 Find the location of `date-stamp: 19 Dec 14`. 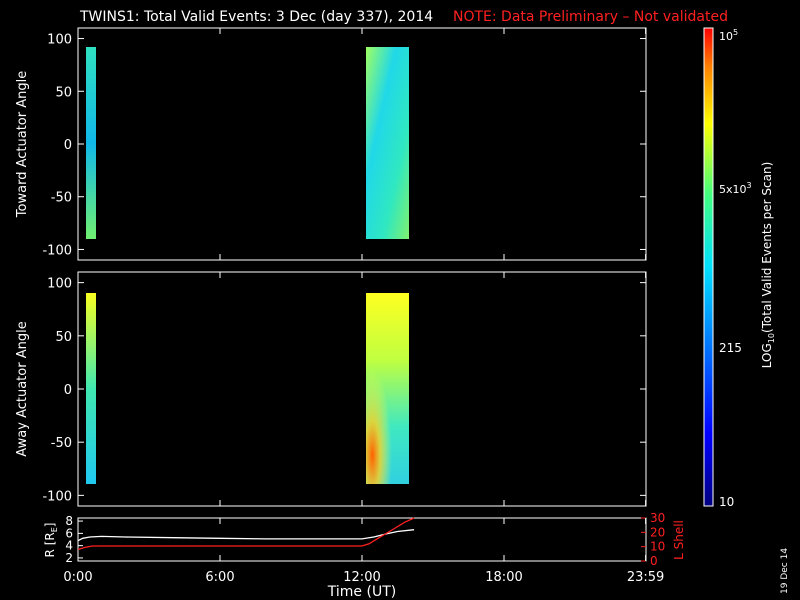

date-stamp: 19 Dec 14 is located at coordinates (785, 571).